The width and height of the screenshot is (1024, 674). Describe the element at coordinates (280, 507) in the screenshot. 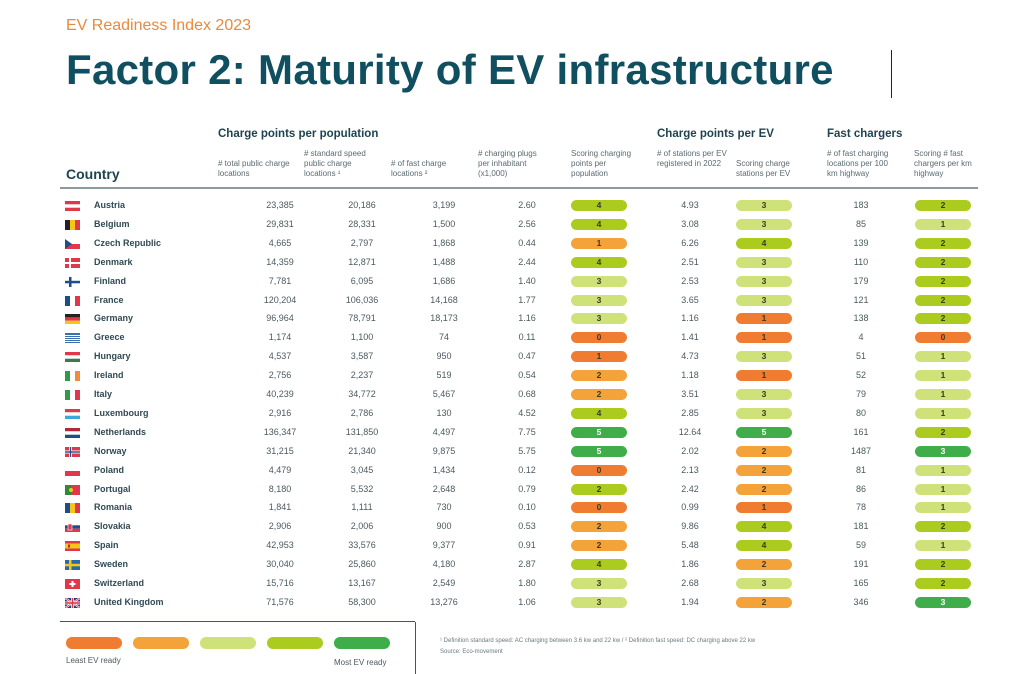

I see `total-locations: 1,841` at that location.